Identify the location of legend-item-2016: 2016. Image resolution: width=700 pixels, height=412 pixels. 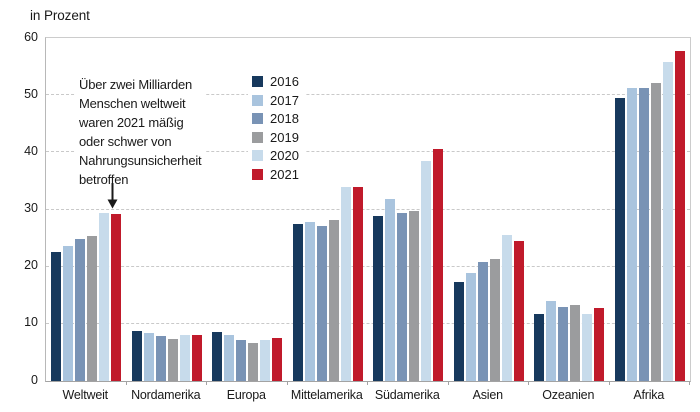
(275, 81).